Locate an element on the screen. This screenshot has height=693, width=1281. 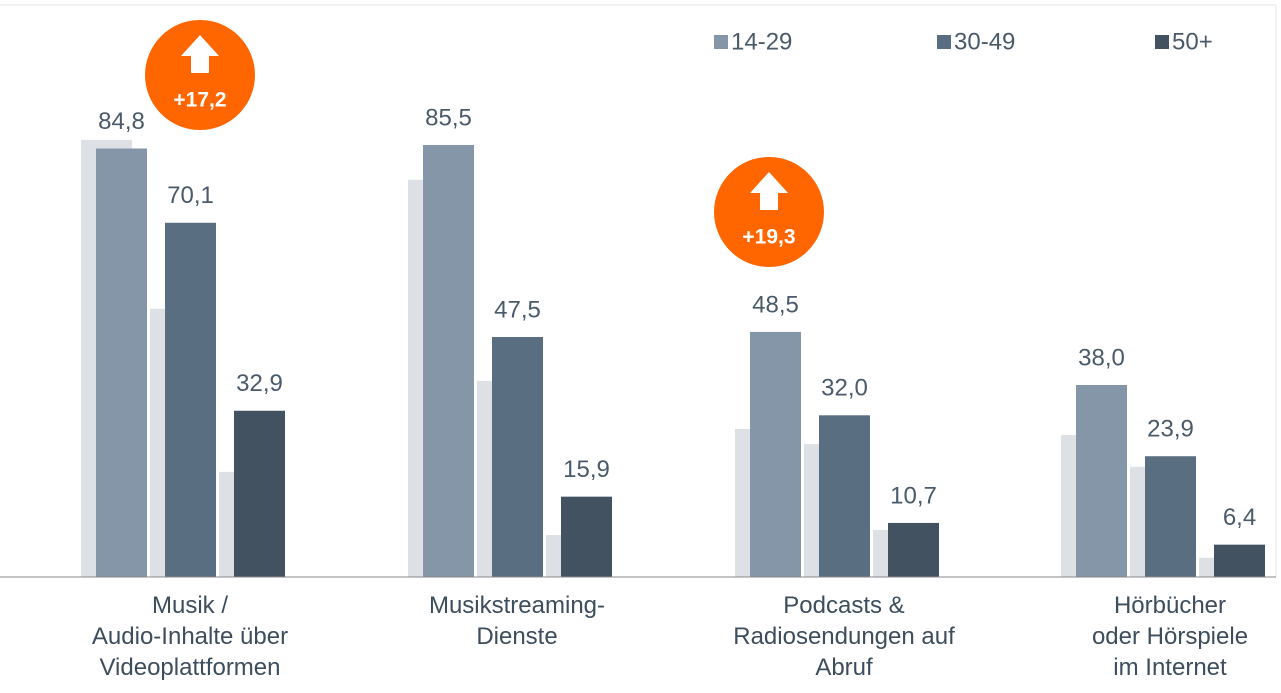
category-line: Podcasts & is located at coordinates (843, 605).